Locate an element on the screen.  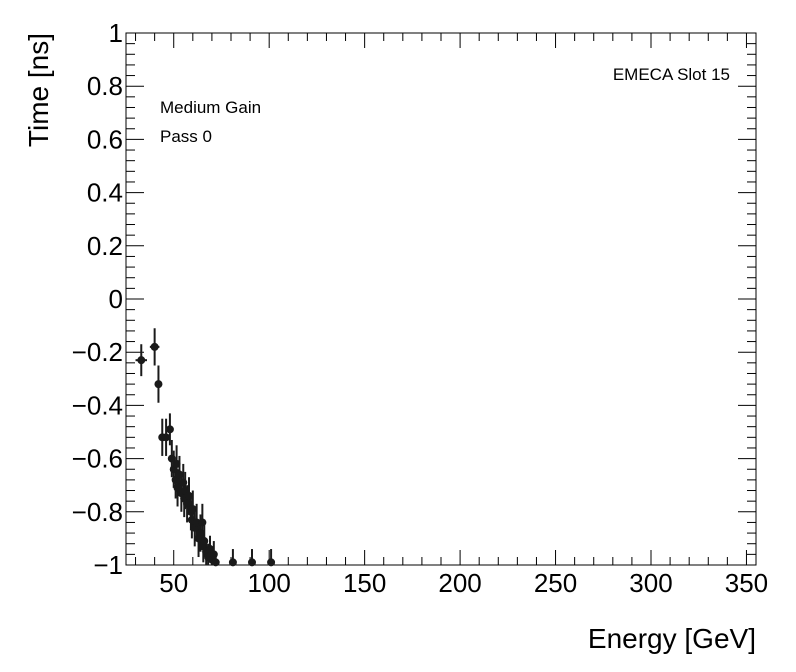
y-tick-label: 0 is located at coordinates (116, 299).